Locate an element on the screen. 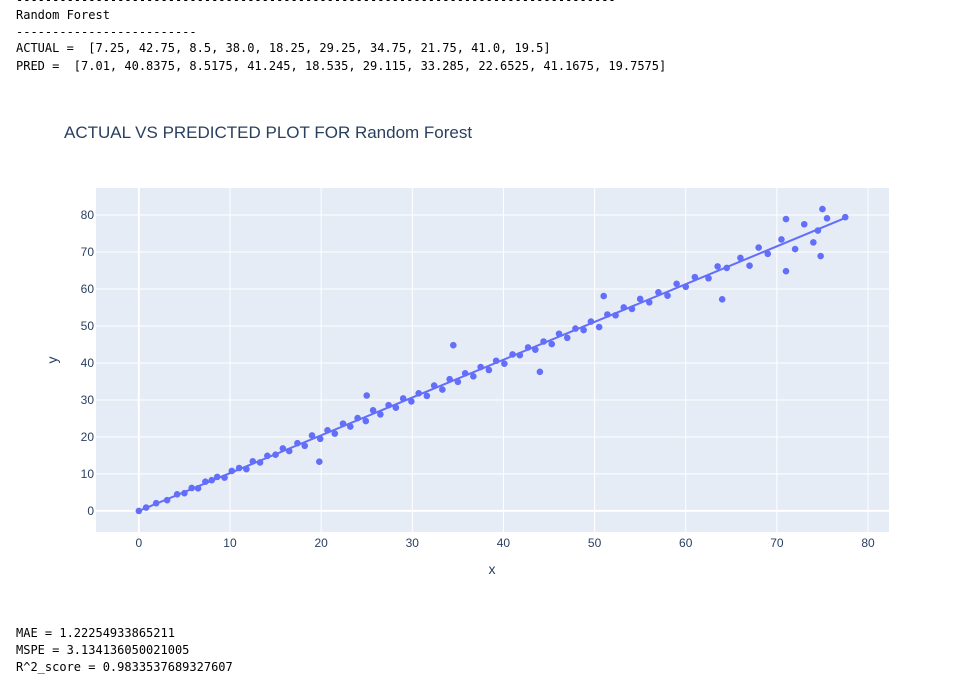 The height and width of the screenshot is (684, 958). x-tick-label: 70 is located at coordinates (777, 543).